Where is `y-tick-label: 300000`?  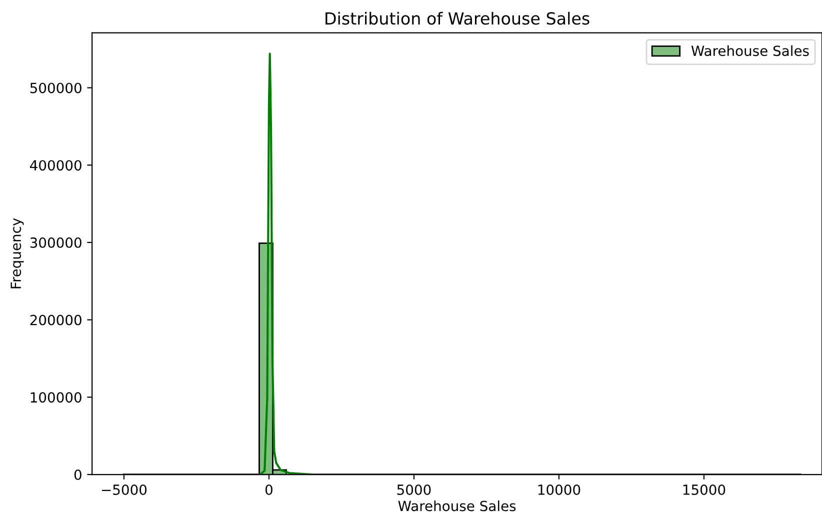
y-tick-label: 300000 is located at coordinates (56, 242).